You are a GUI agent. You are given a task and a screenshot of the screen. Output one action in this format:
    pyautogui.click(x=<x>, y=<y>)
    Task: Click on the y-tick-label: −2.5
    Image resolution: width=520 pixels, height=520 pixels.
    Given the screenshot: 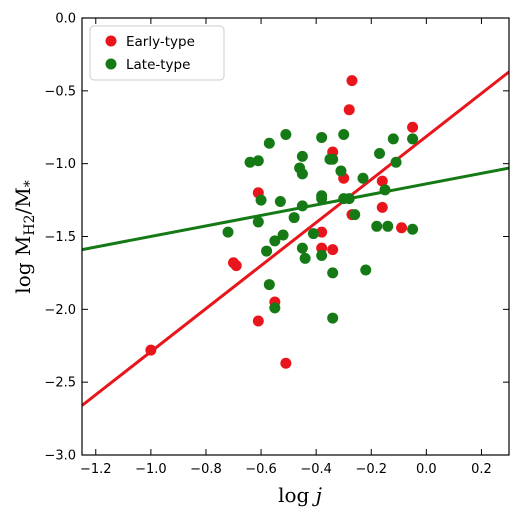 What is the action you would take?
    pyautogui.click(x=60, y=383)
    